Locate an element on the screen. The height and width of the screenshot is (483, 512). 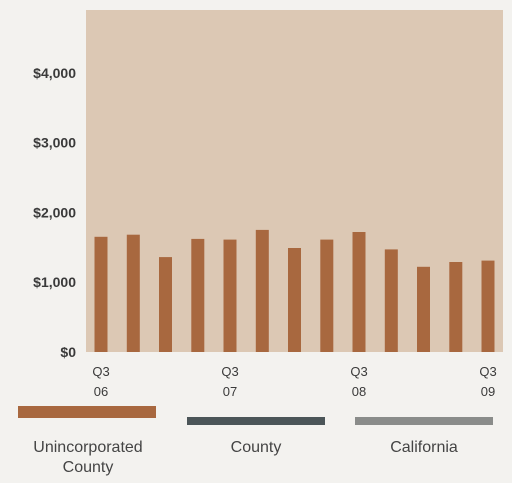
legend-label-california: California is located at coordinates (424, 448).